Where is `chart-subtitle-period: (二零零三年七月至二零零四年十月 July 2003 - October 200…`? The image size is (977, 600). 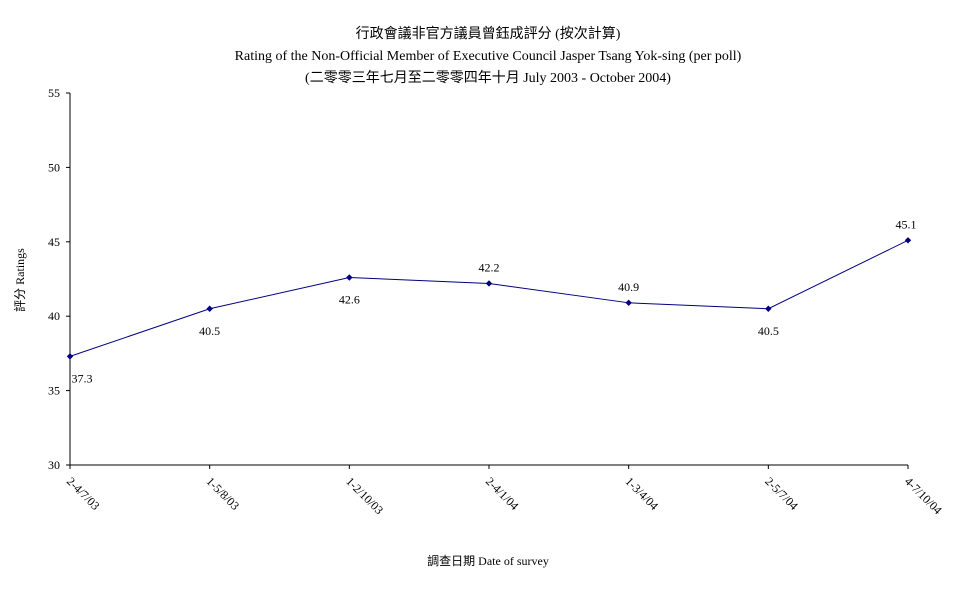 chart-subtitle-period: (二零零三年七月至二零零四年十月 July 2003 - October 200… is located at coordinates (488, 78).